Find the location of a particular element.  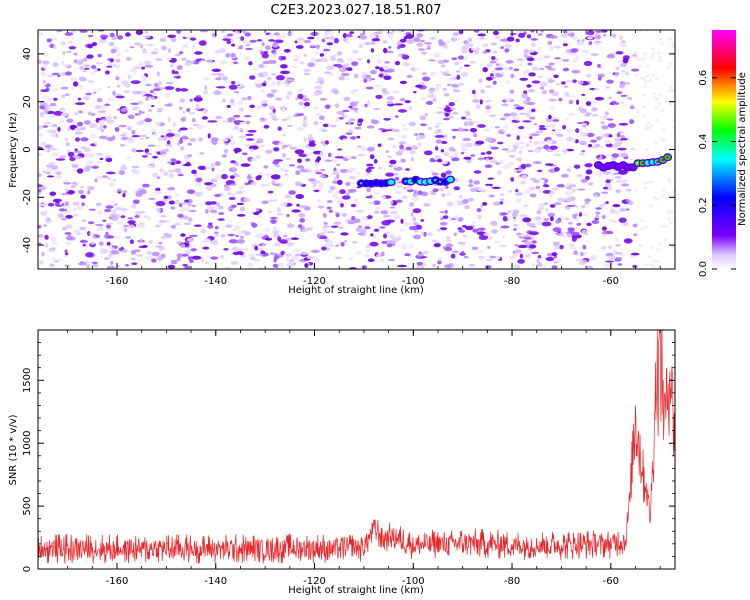

x-tick-label: -120 is located at coordinates (314, 281).